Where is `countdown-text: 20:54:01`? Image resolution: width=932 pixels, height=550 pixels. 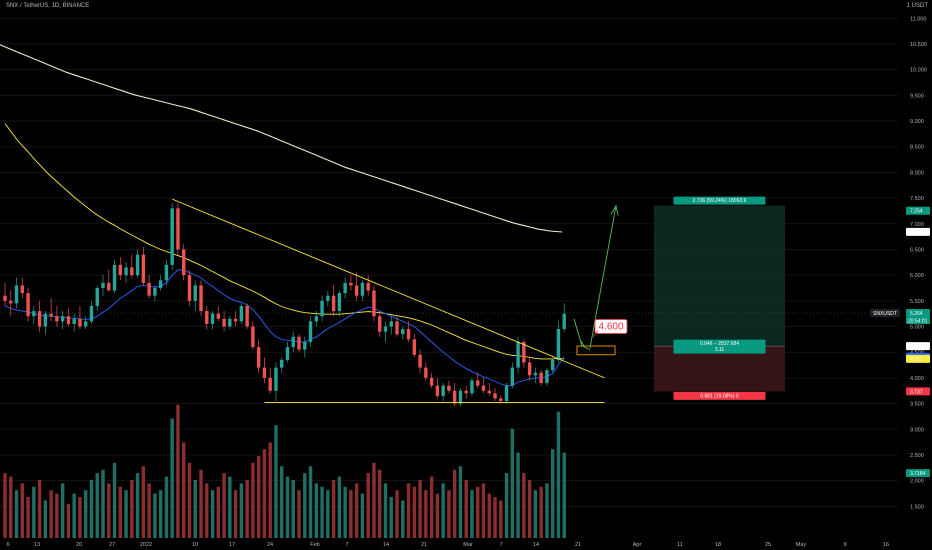 countdown-text: 20:54:01 is located at coordinates (918, 321).